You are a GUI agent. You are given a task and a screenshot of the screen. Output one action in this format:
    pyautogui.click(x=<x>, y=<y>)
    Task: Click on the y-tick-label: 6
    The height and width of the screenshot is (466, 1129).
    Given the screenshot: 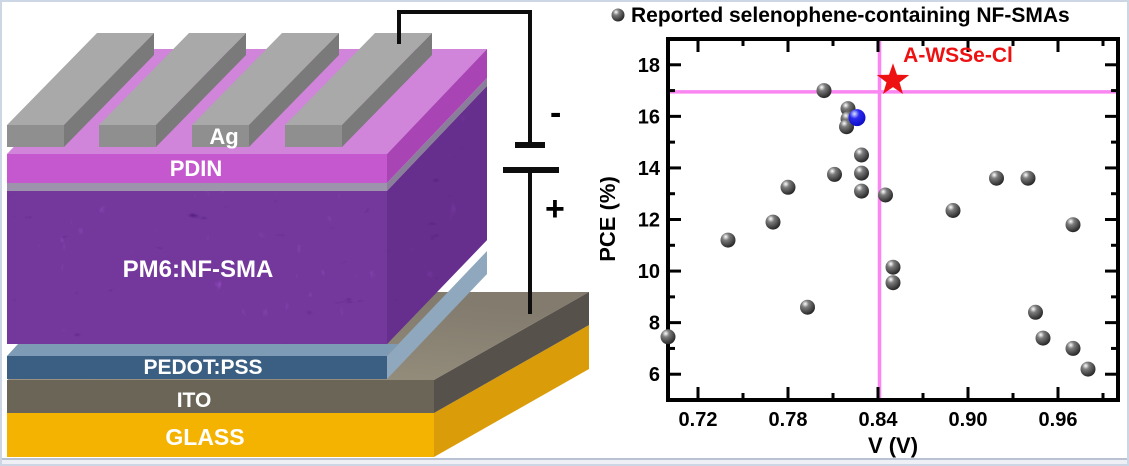 What is the action you would take?
    pyautogui.click(x=654, y=375)
    